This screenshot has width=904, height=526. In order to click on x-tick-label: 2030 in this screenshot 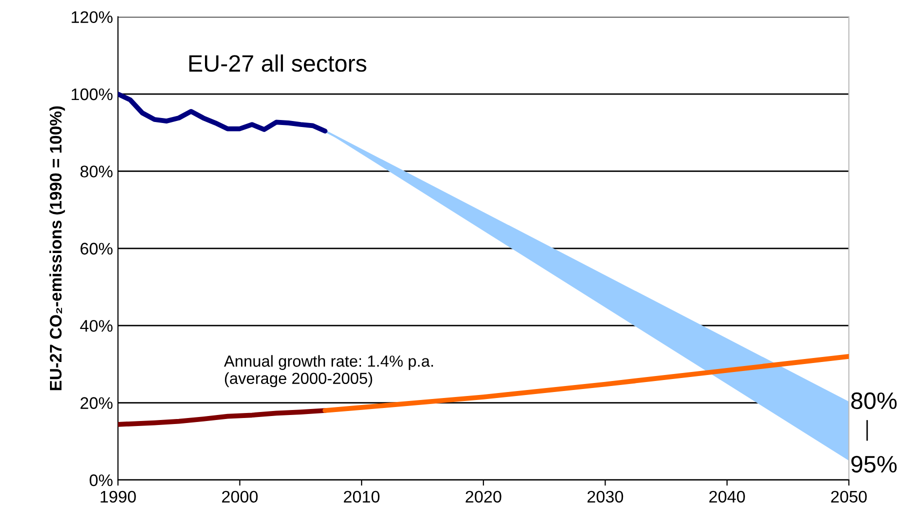, I will do `click(606, 496)`.